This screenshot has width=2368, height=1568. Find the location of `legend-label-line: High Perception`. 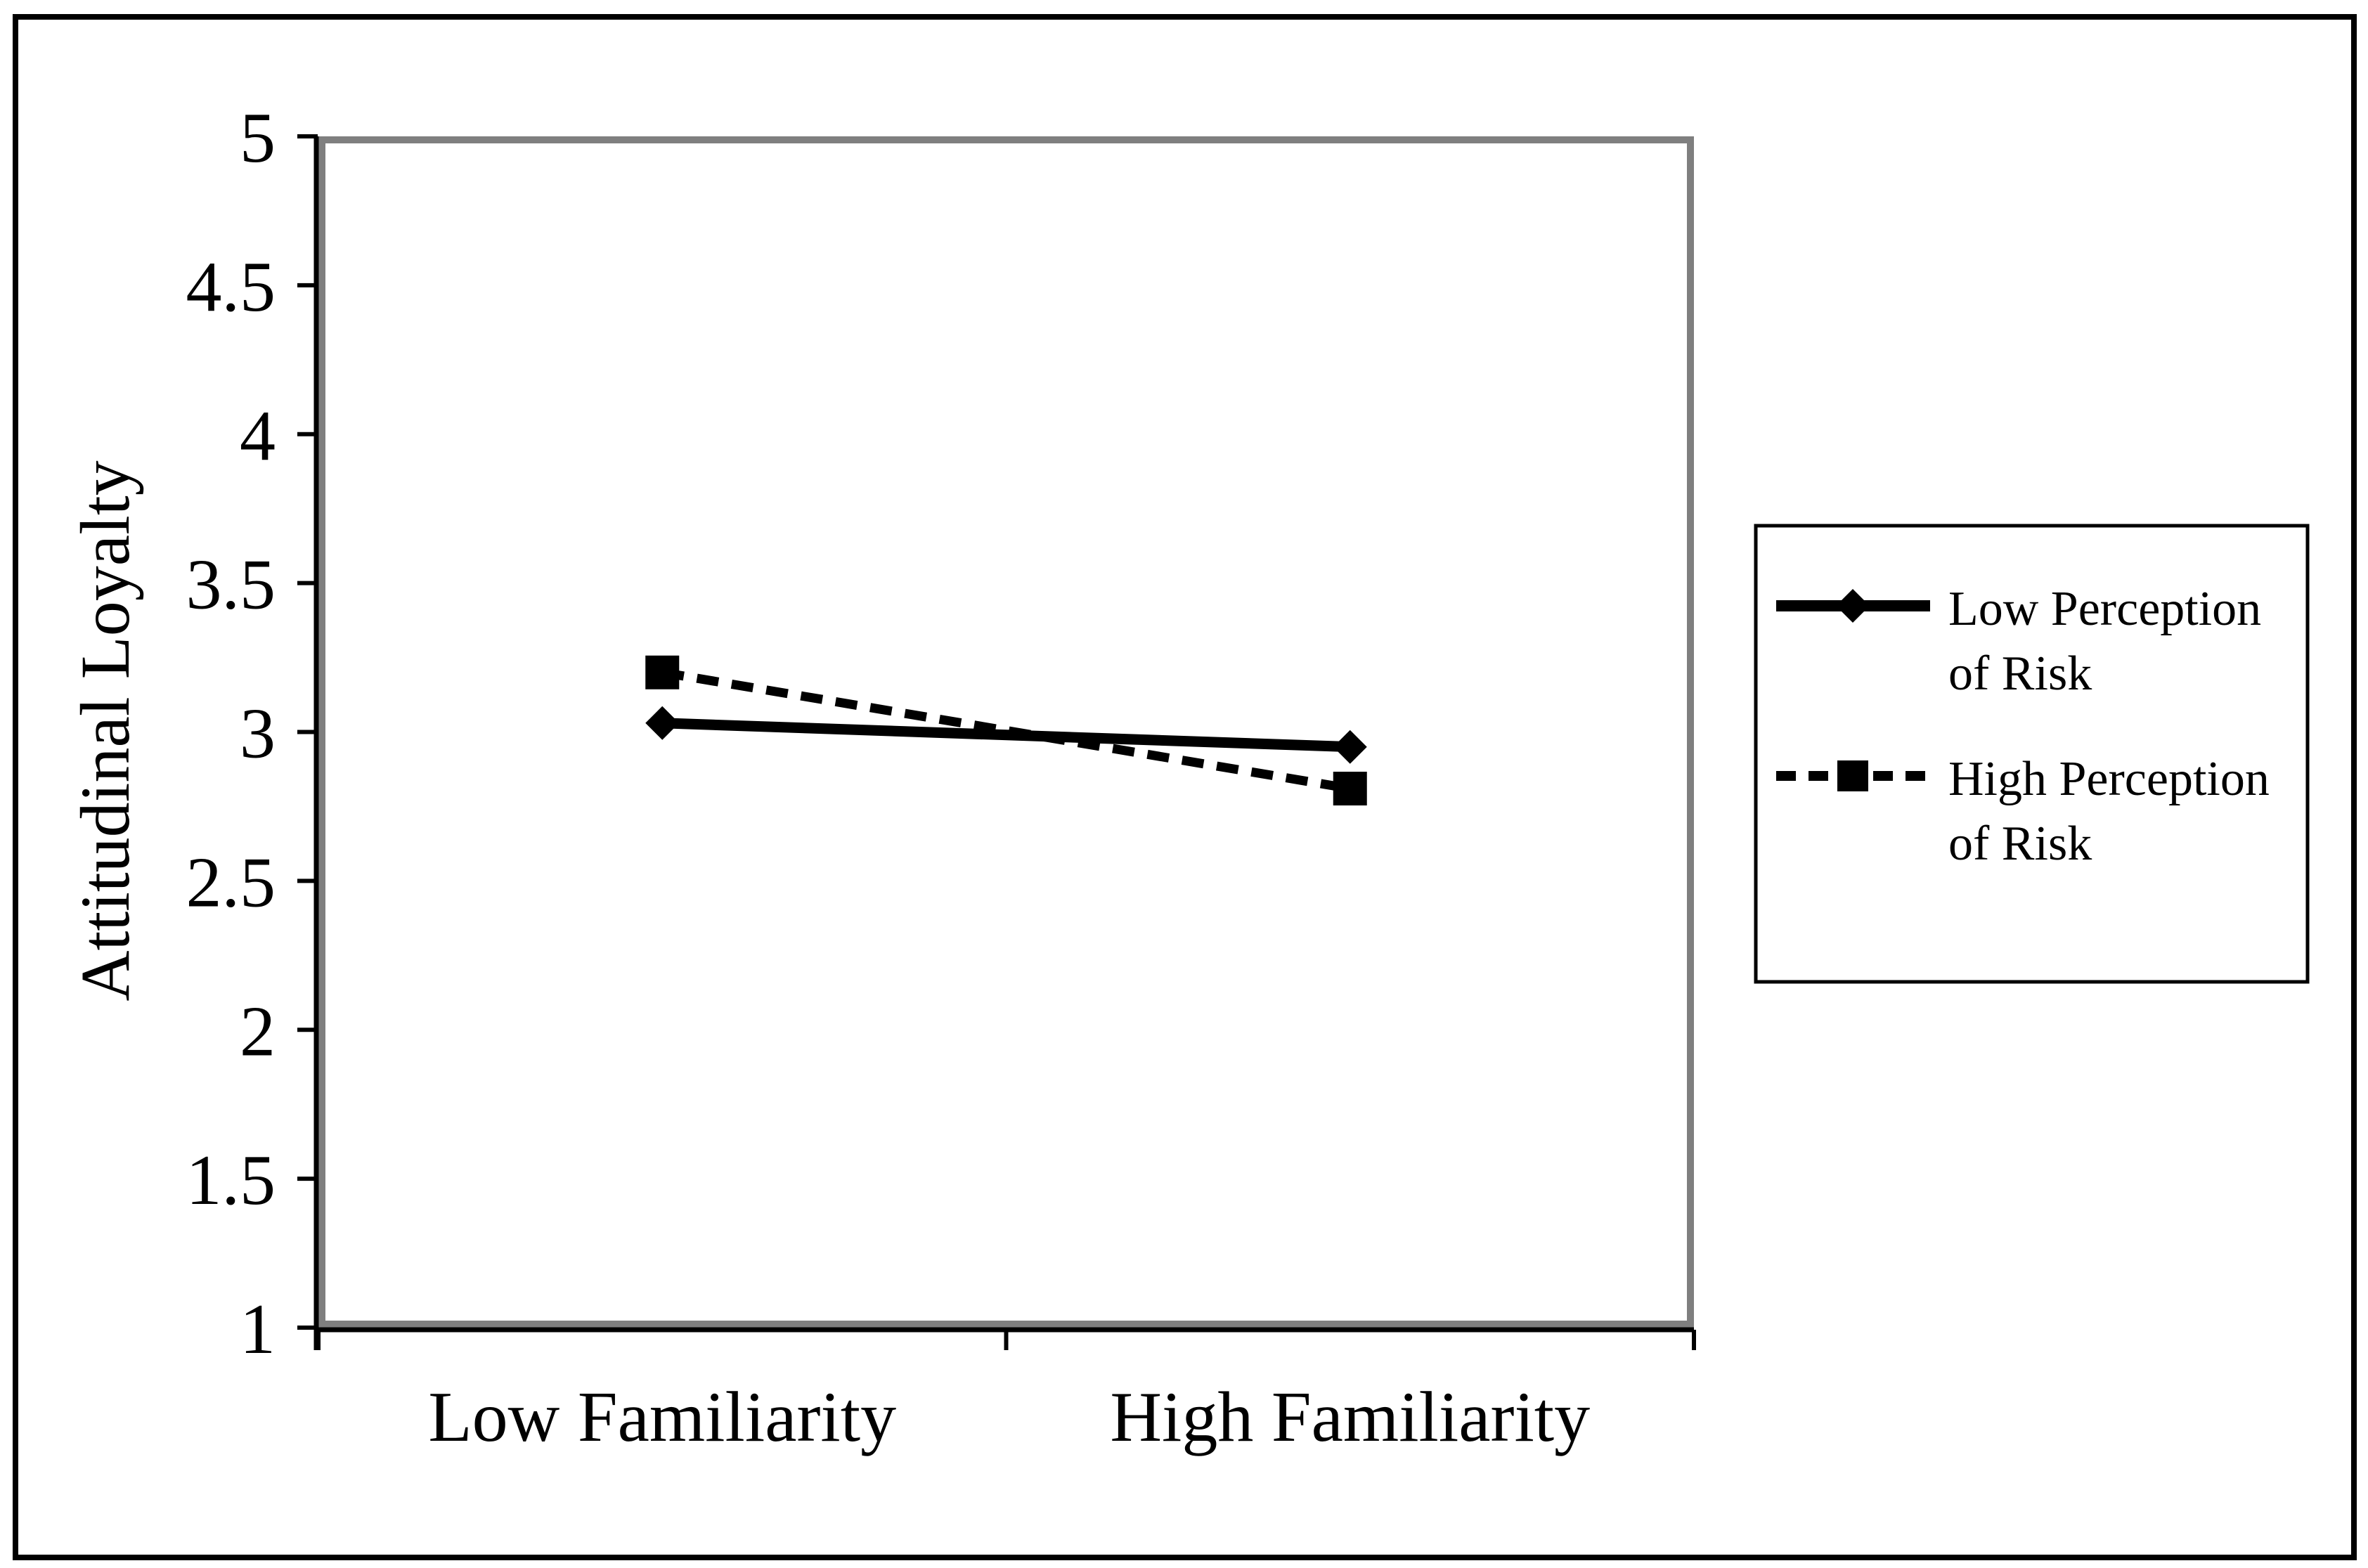

legend-label-line: High Perception is located at coordinates (2109, 779).